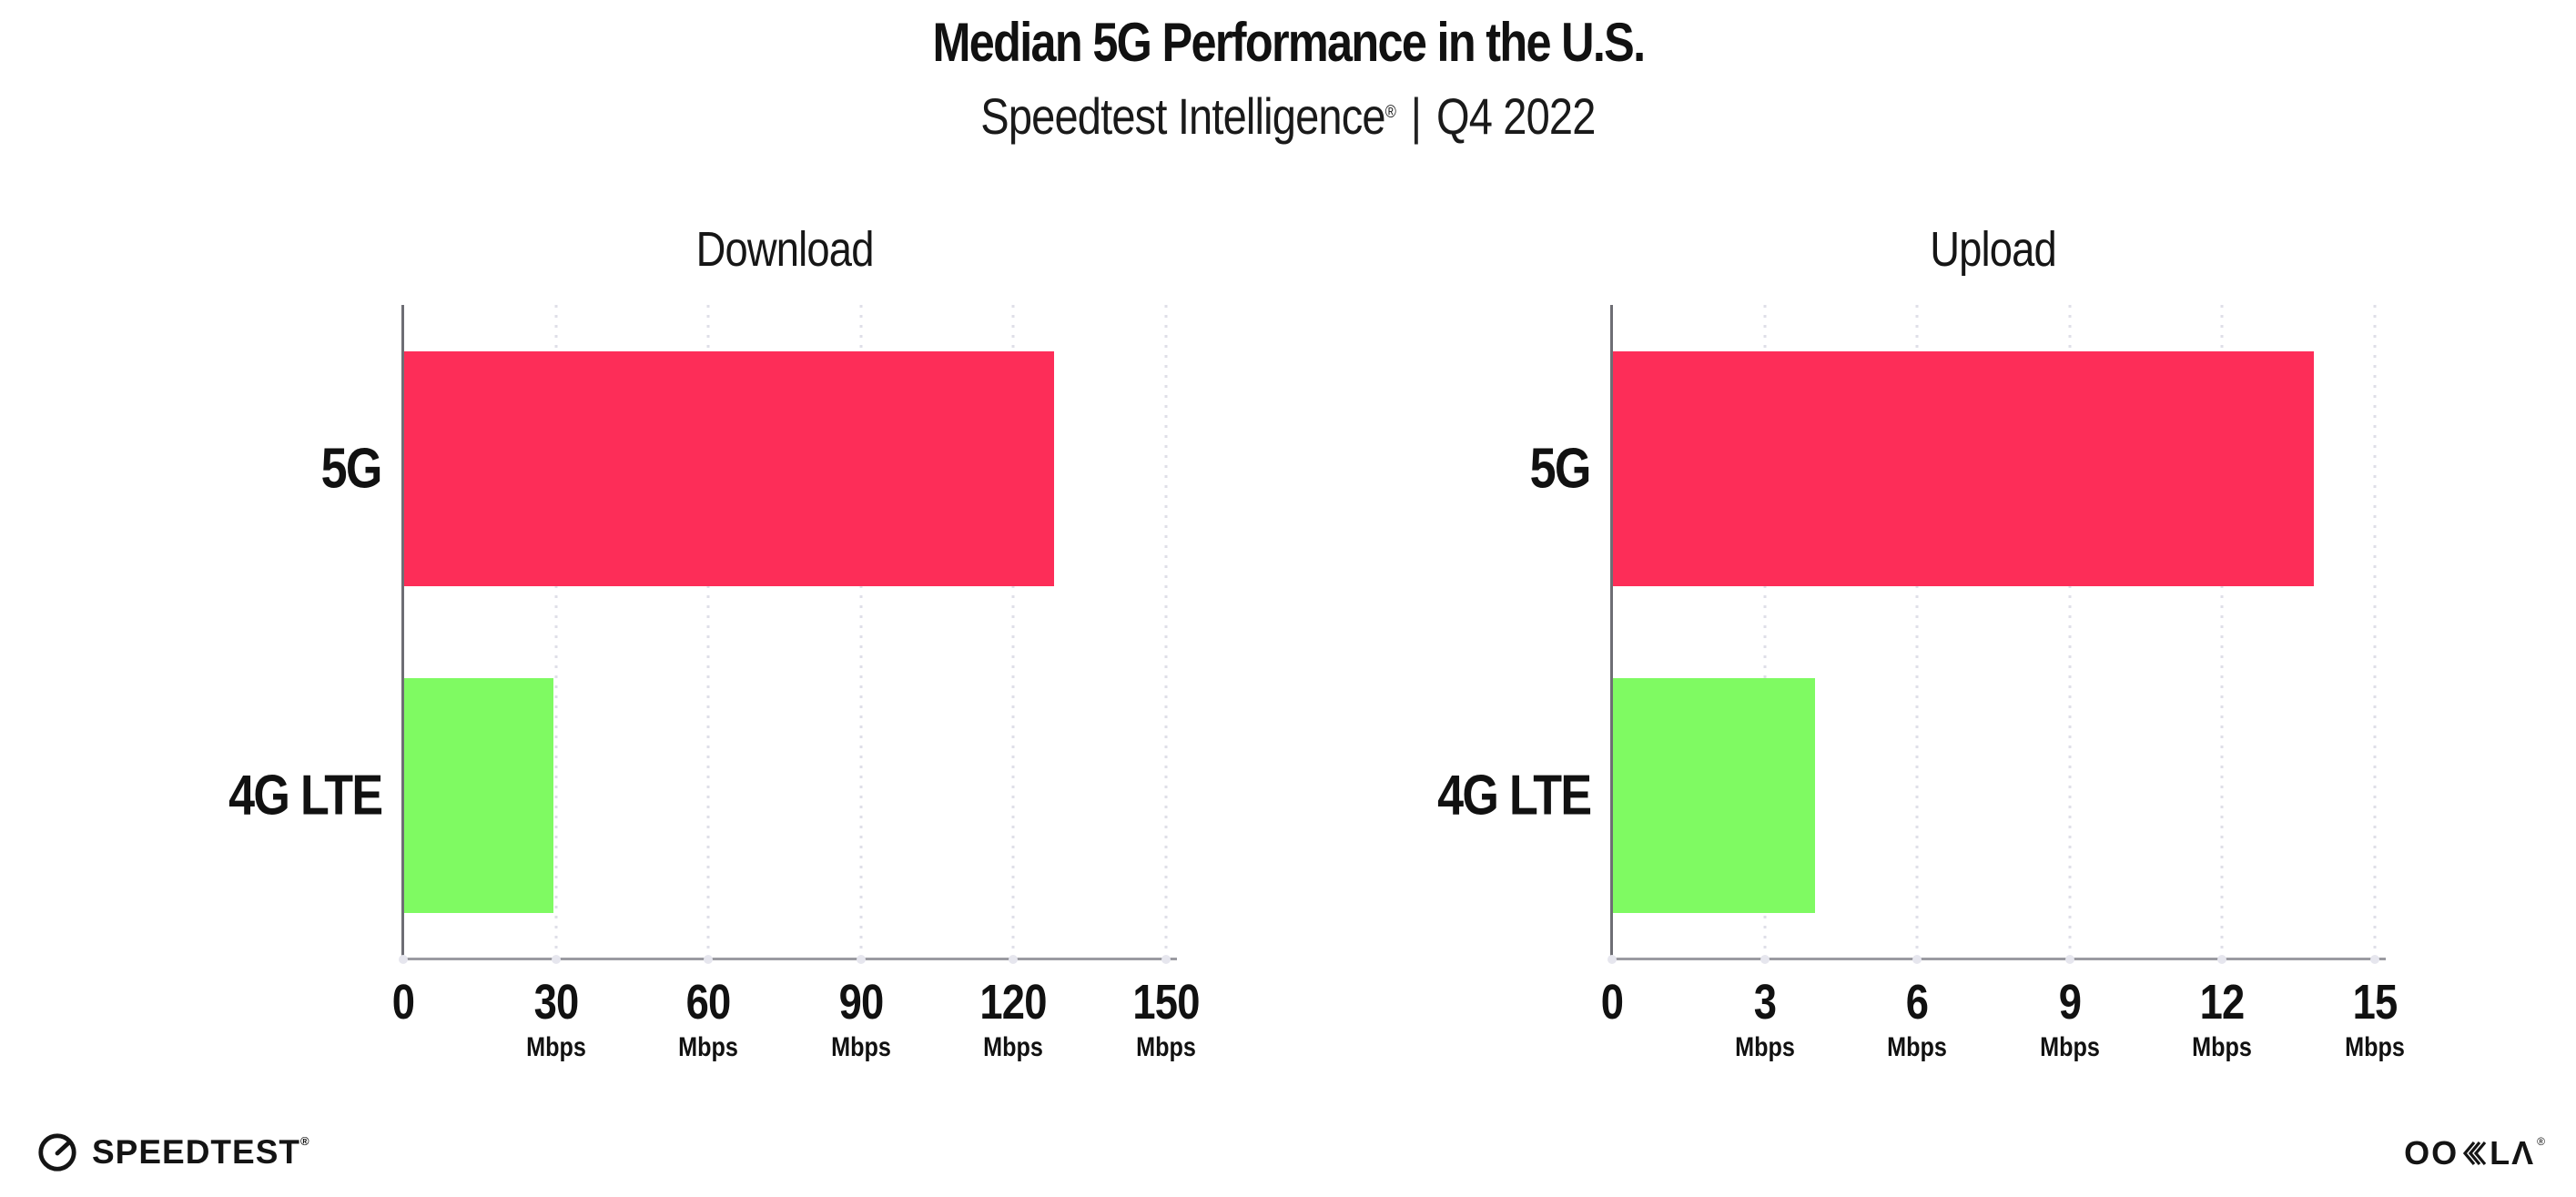 This screenshot has height=1197, width=2576. What do you see at coordinates (201, 1152) in the screenshot?
I see `speedtest-wordmark: SPEEDTEST®` at bounding box center [201, 1152].